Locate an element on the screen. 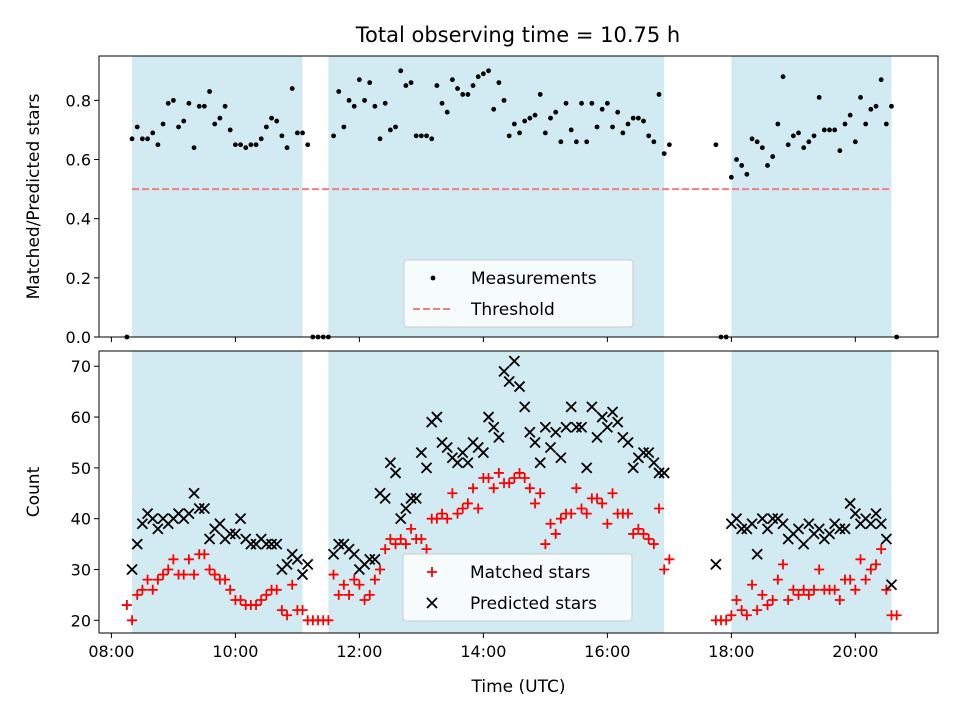 The height and width of the screenshot is (720, 960). x-axis-label: Time (UTC) is located at coordinates (518, 687).